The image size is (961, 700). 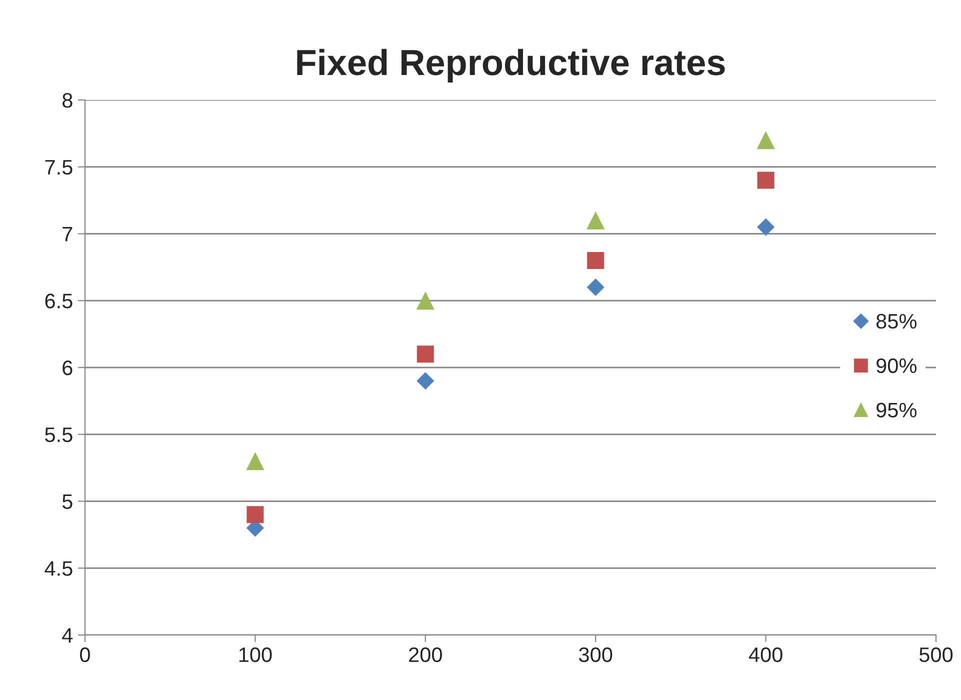 I want to click on y-tick-label: 5, so click(x=67, y=502).